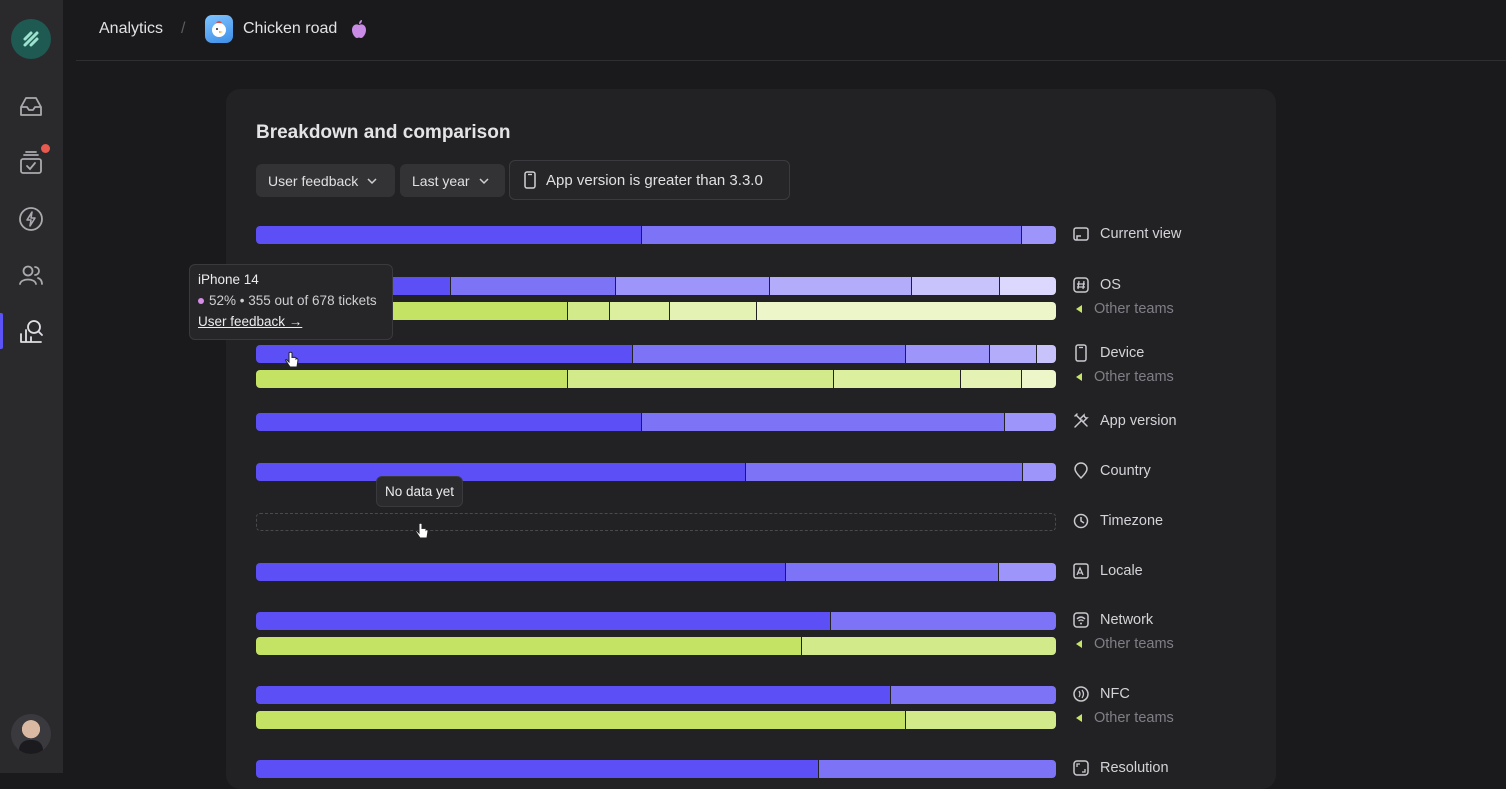 The image size is (1506, 789). What do you see at coordinates (1110, 285) in the screenshot?
I see `row-label-text: OS` at bounding box center [1110, 285].